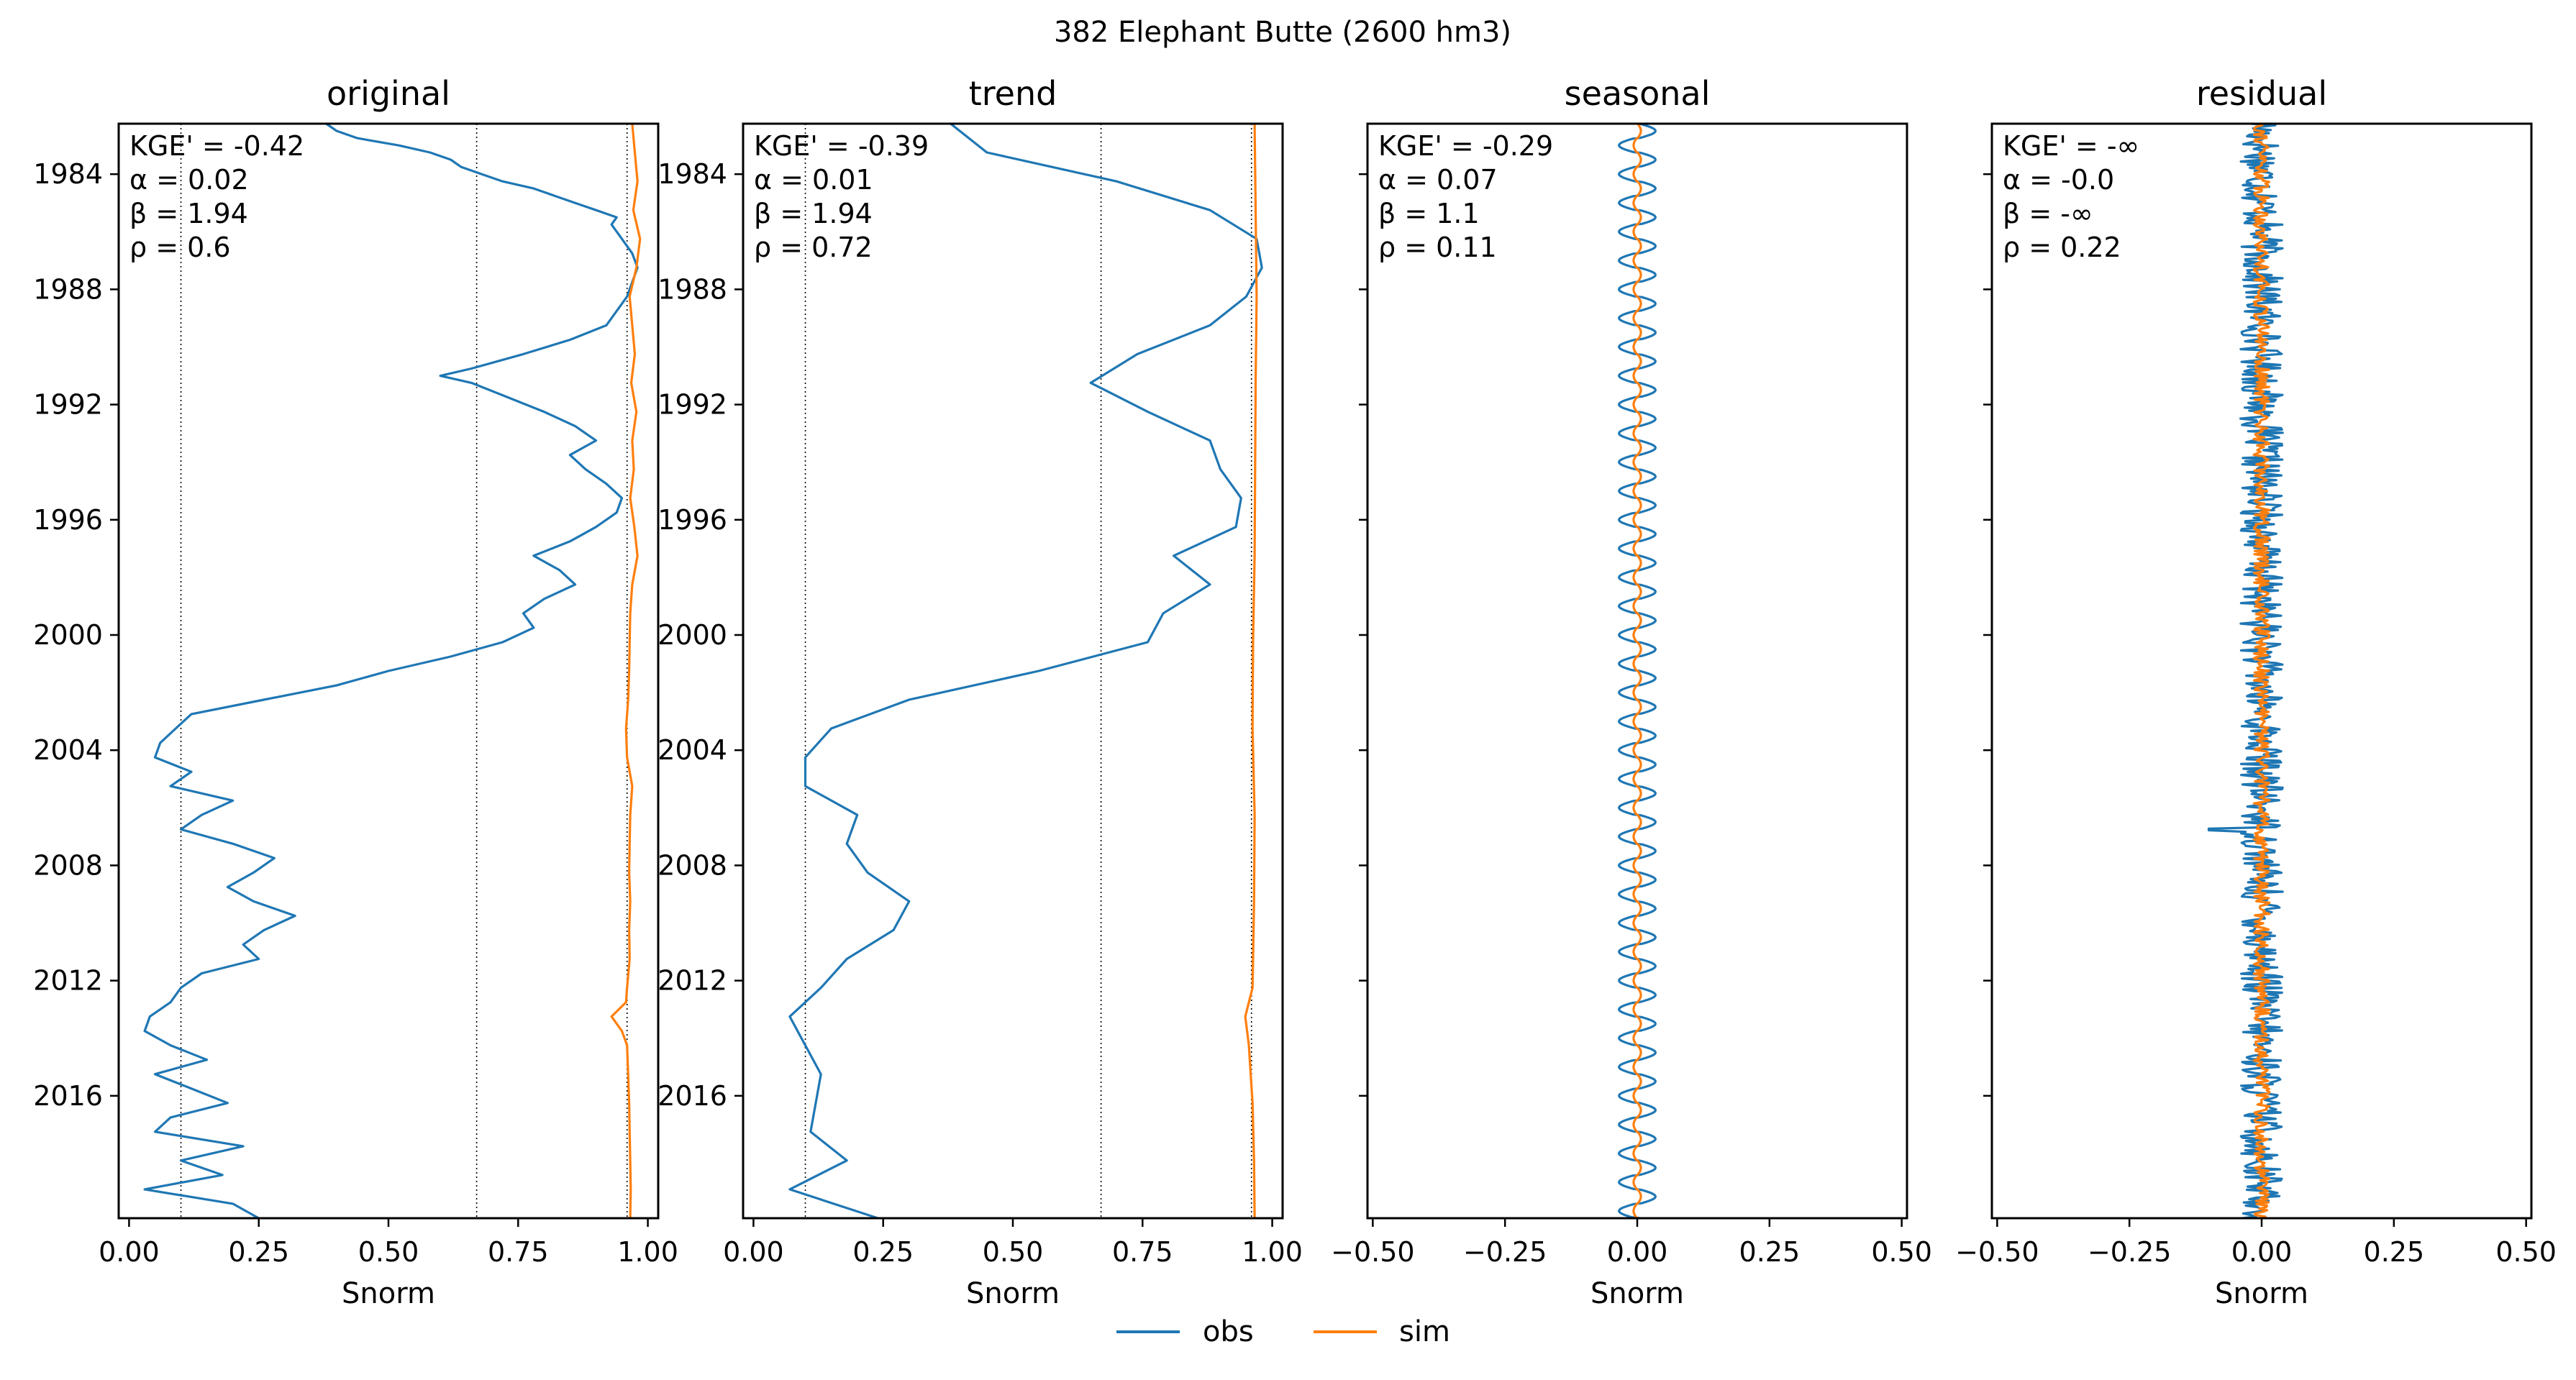  What do you see at coordinates (1424, 1331) in the screenshot?
I see `legend-sim-label: sim` at bounding box center [1424, 1331].